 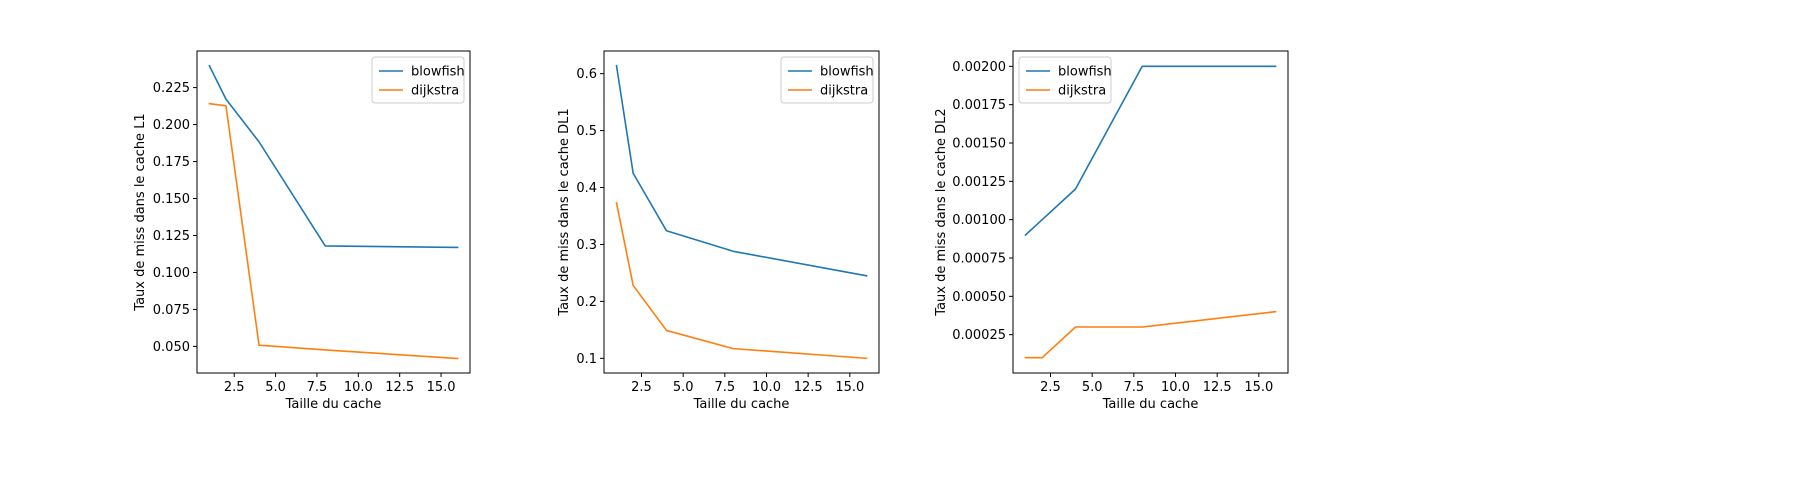 I want to click on y-axis-label: Taux de miss dans le cache L1, so click(x=140, y=212).